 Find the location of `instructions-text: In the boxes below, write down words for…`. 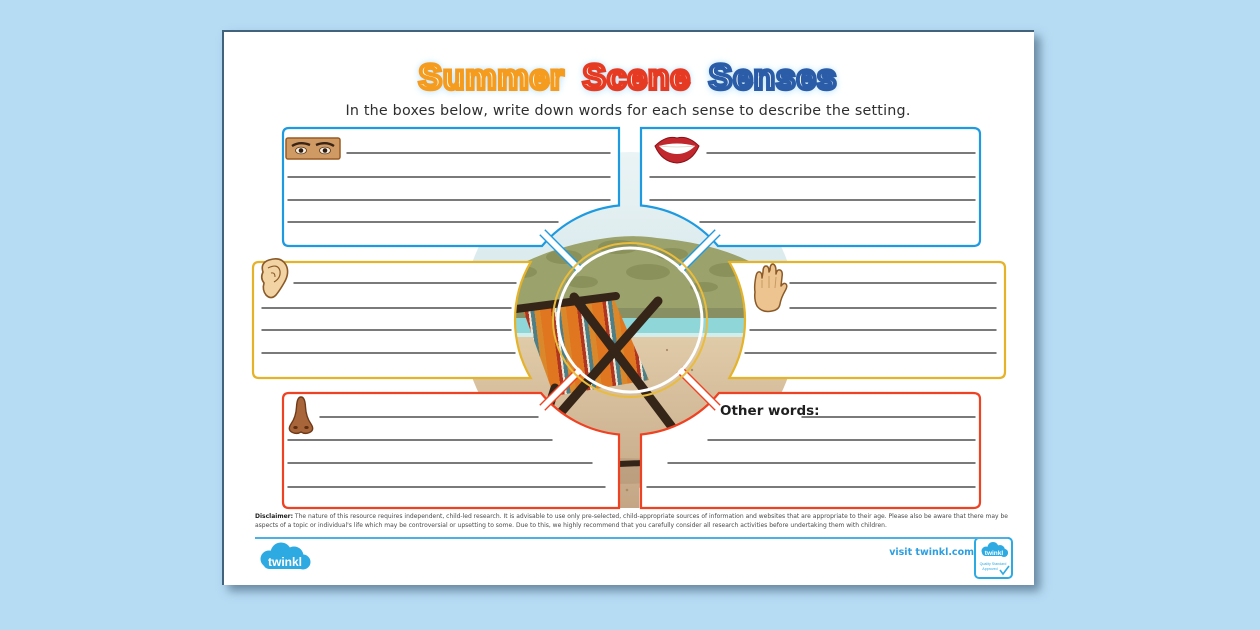

instructions-text: In the boxes below, write down words for… is located at coordinates (628, 111).